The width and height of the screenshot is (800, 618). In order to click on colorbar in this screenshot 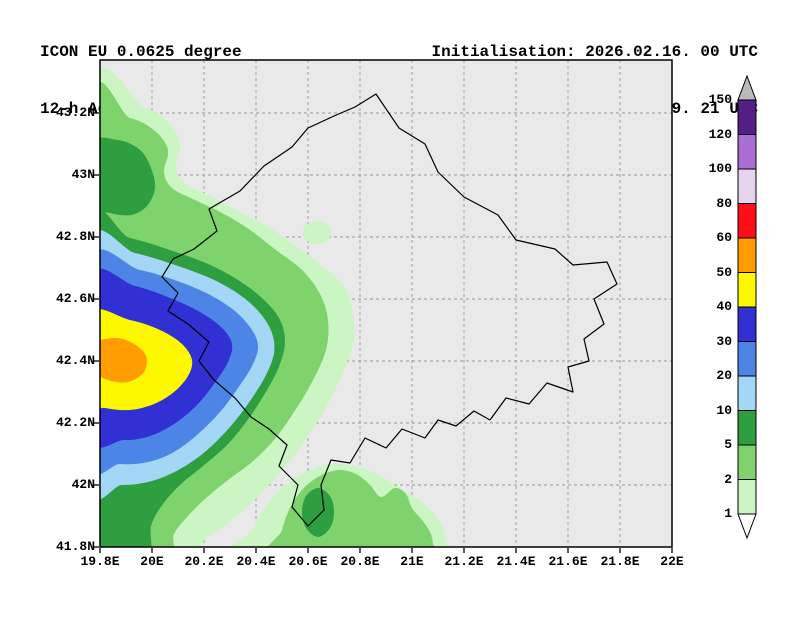, I will do `click(747, 307)`.